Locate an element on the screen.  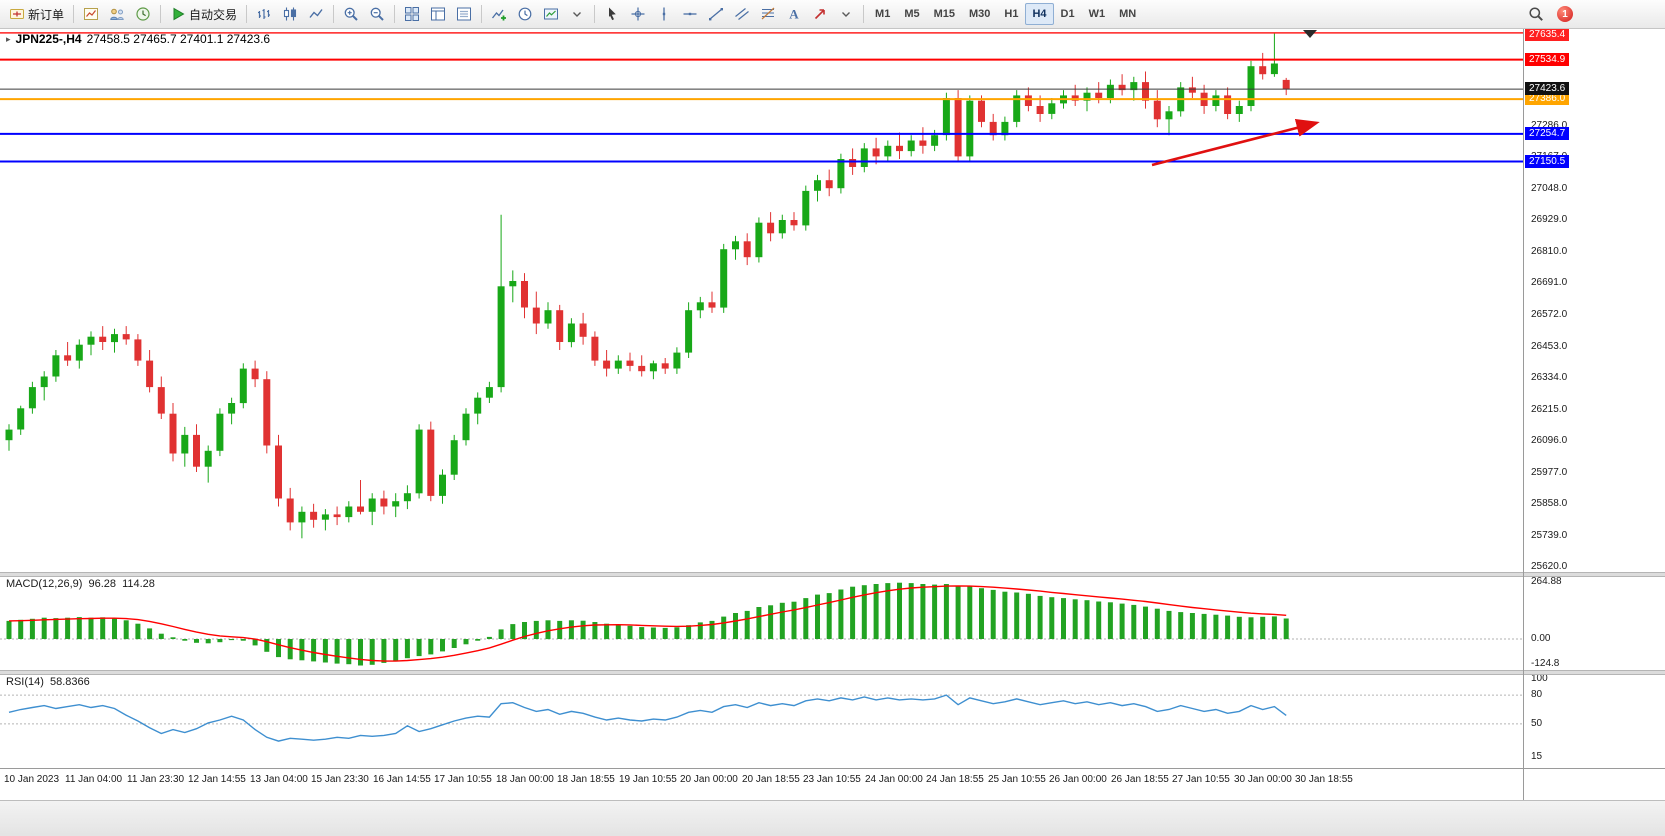
crosshair-button is located at coordinates (638, 14).